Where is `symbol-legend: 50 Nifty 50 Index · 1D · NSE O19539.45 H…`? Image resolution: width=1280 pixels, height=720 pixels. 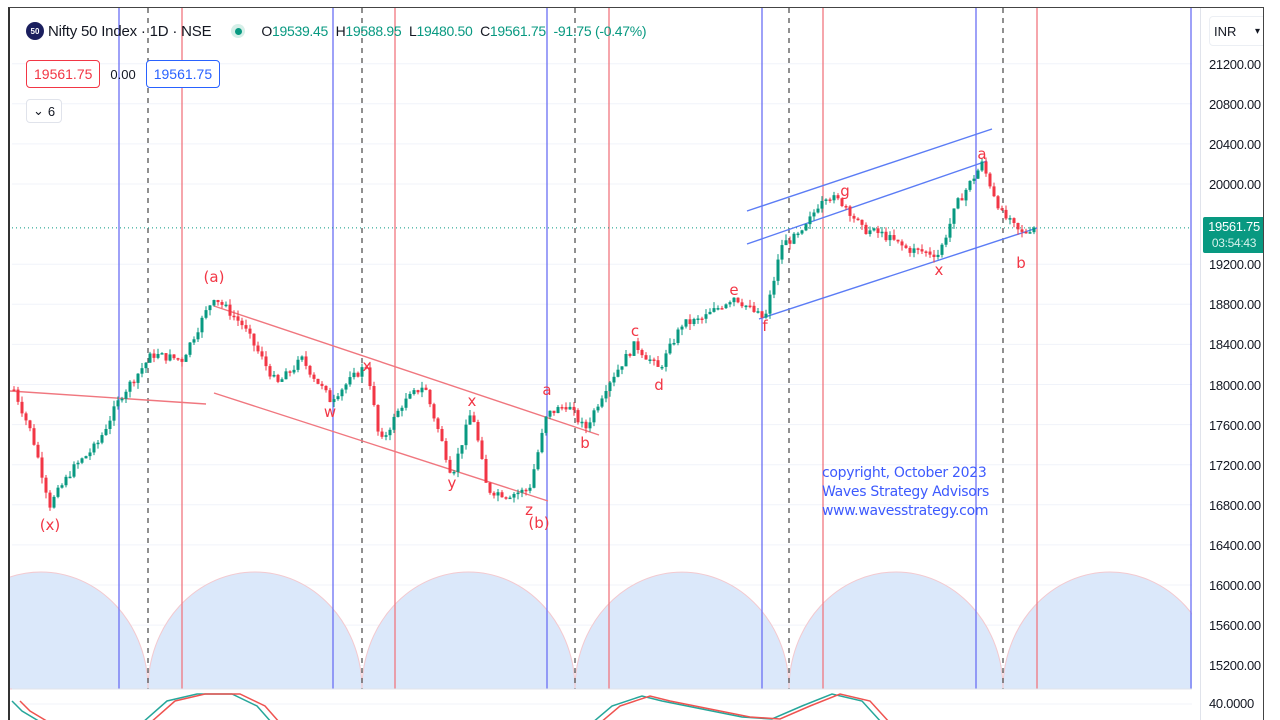 symbol-legend: 50 Nifty 50 Index · 1D · NSE O19539.45 H… is located at coordinates (336, 31).